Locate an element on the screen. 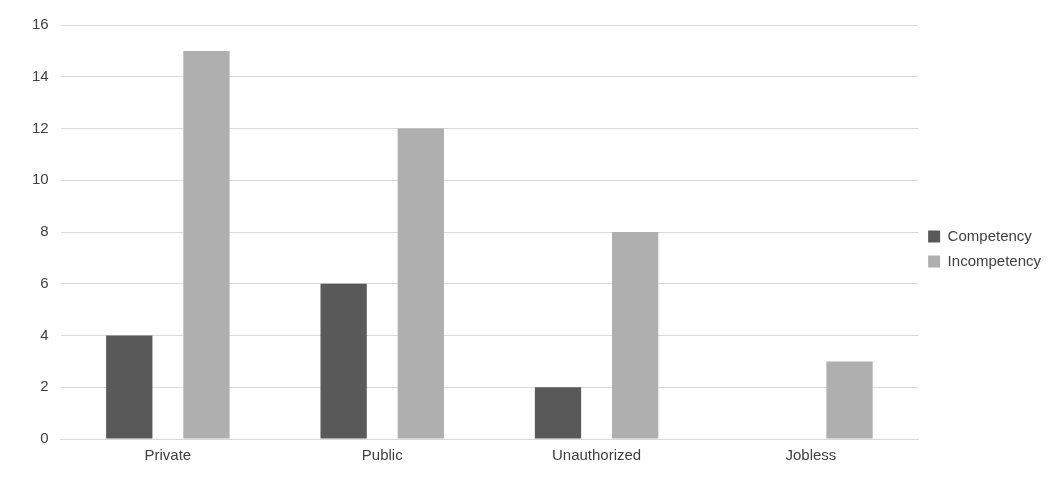  x-tick-label: Public is located at coordinates (382, 455).